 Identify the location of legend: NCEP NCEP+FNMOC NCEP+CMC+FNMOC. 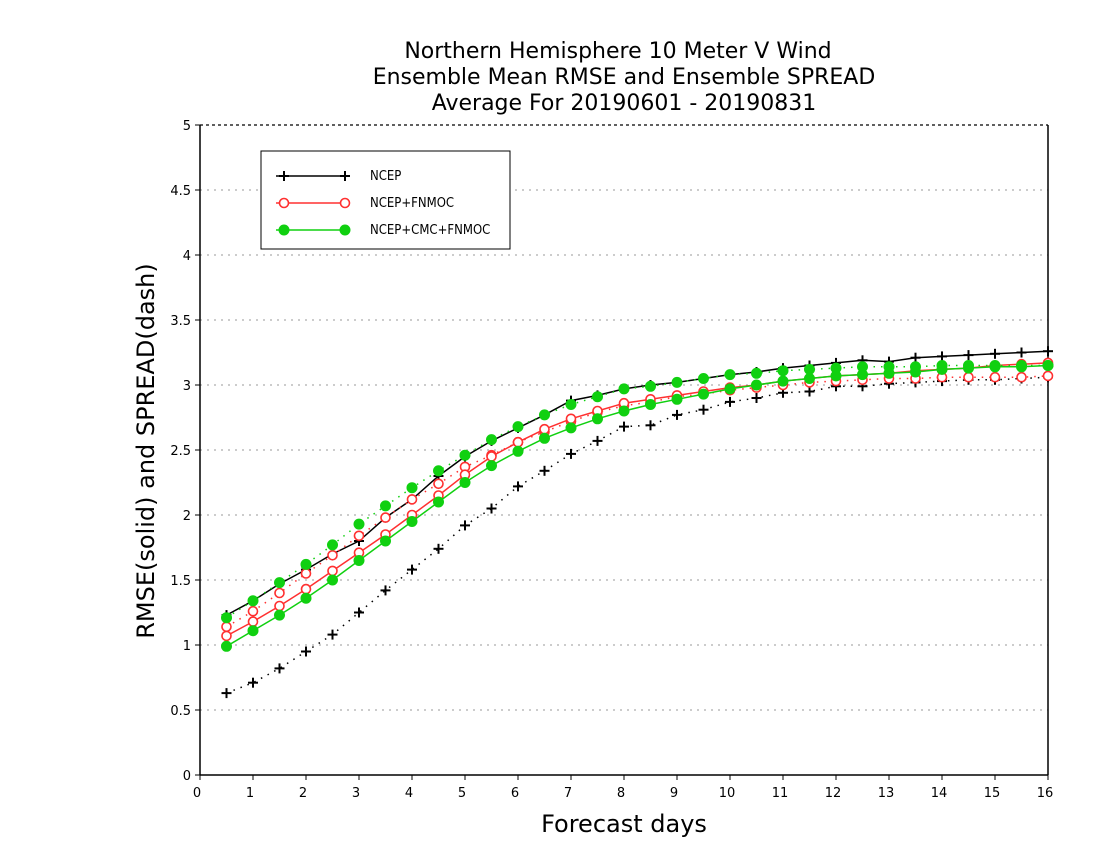
(385, 200).